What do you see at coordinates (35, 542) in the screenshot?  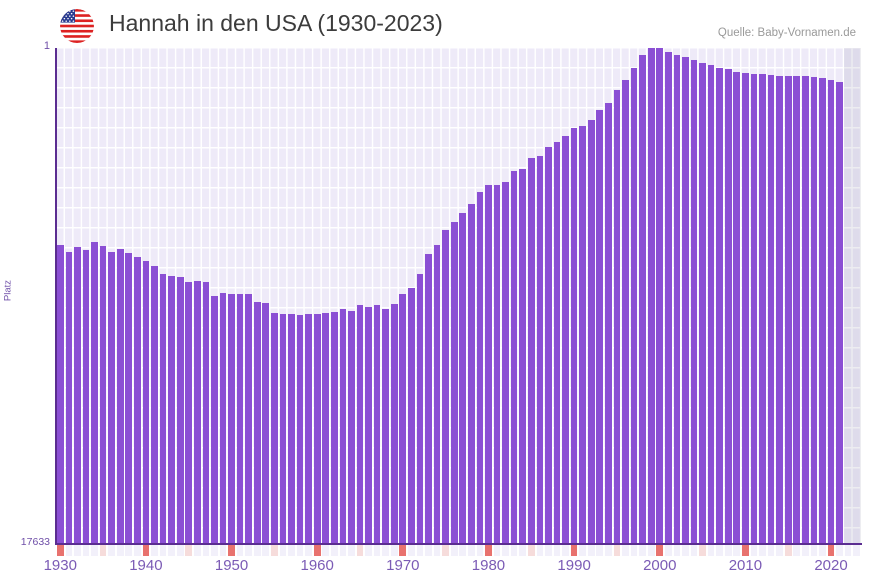 I see `y-axis-bottom-label: 17633` at bounding box center [35, 542].